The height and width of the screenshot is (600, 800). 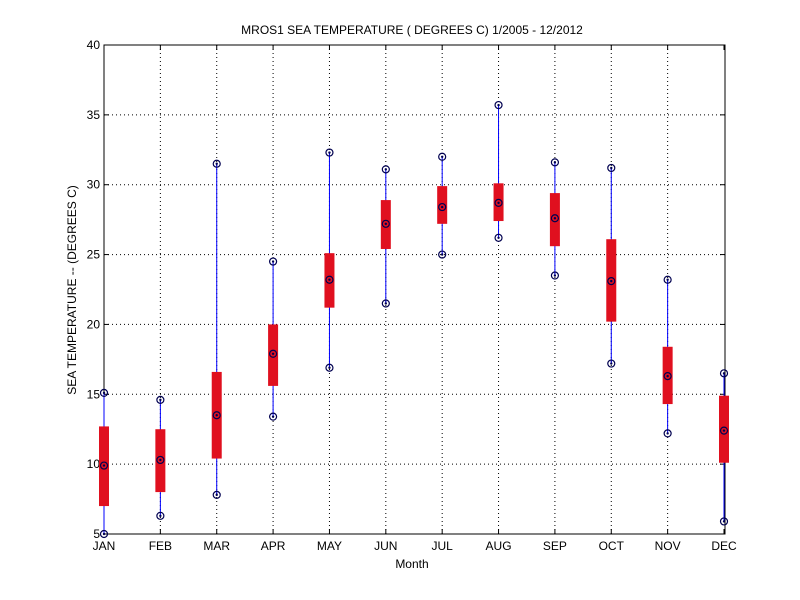 I want to click on max-marker-dot-oct, so click(x=611, y=168).